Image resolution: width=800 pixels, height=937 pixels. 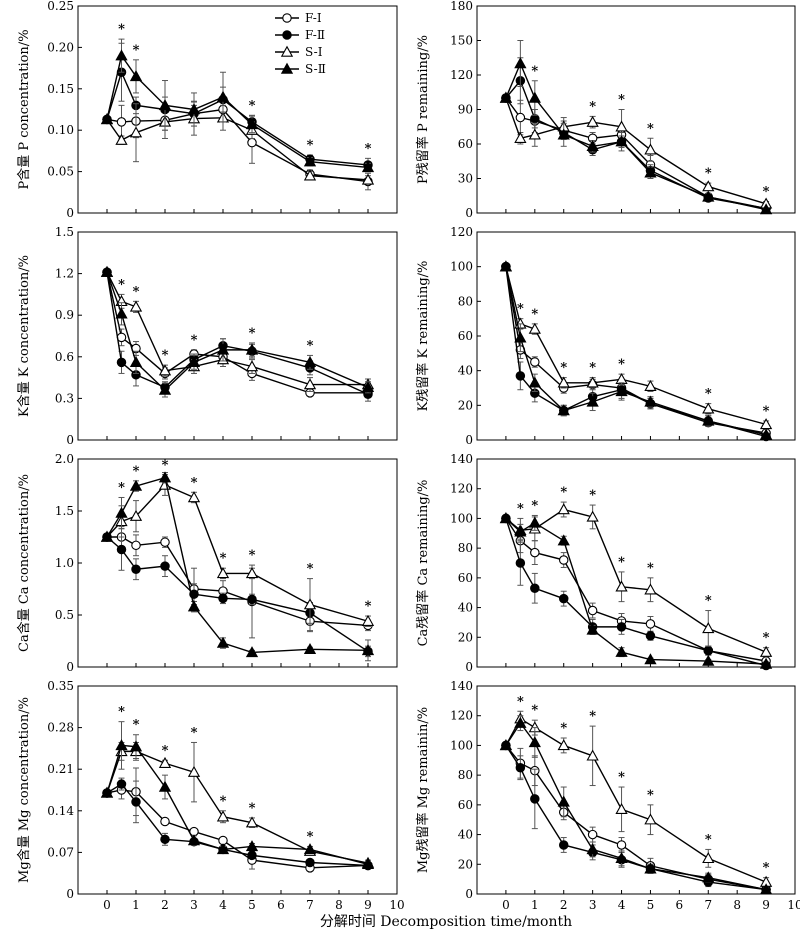 What do you see at coordinates (423, 336) in the screenshot?
I see `y-axis-title: K残留率 K remaining/%` at bounding box center [423, 336].